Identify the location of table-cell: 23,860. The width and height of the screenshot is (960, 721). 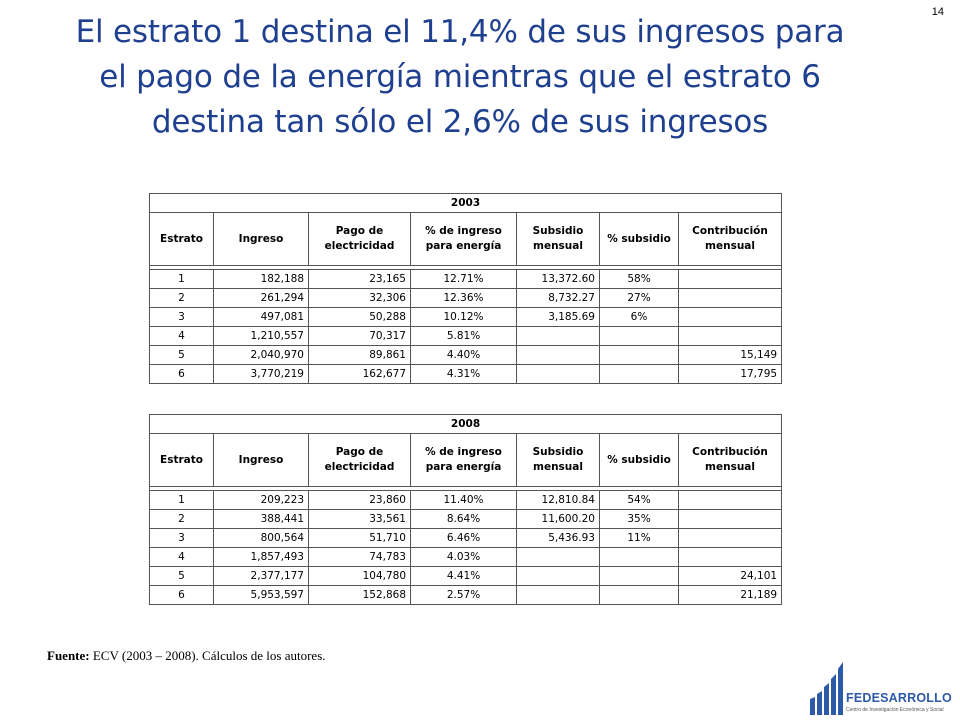
(359, 500).